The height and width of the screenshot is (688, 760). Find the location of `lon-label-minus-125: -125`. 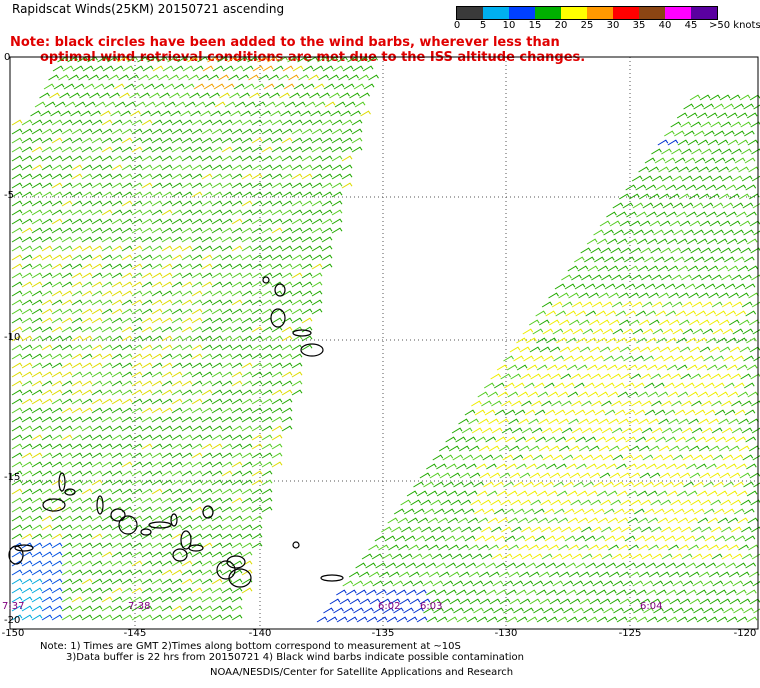

lon-label-minus-125: -125 is located at coordinates (630, 633).